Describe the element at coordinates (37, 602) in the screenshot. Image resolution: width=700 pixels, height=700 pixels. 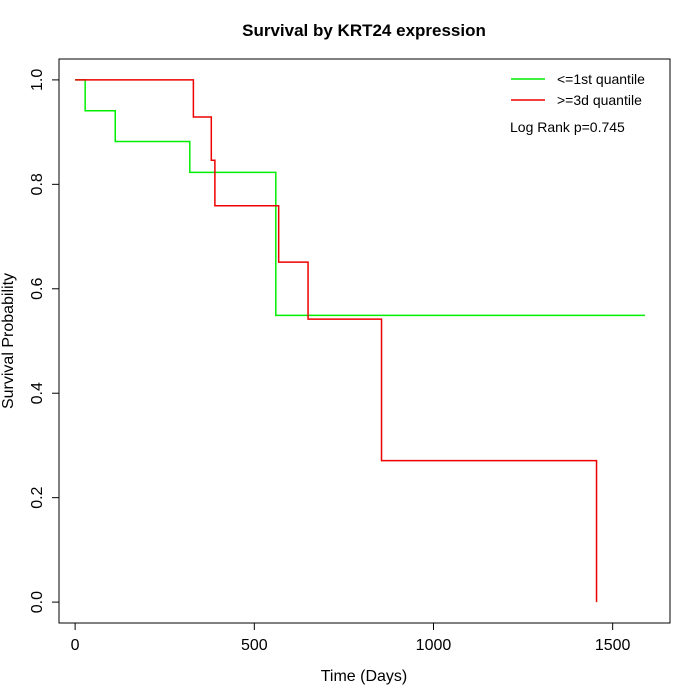
I see `y-tick-label: 0.0` at that location.